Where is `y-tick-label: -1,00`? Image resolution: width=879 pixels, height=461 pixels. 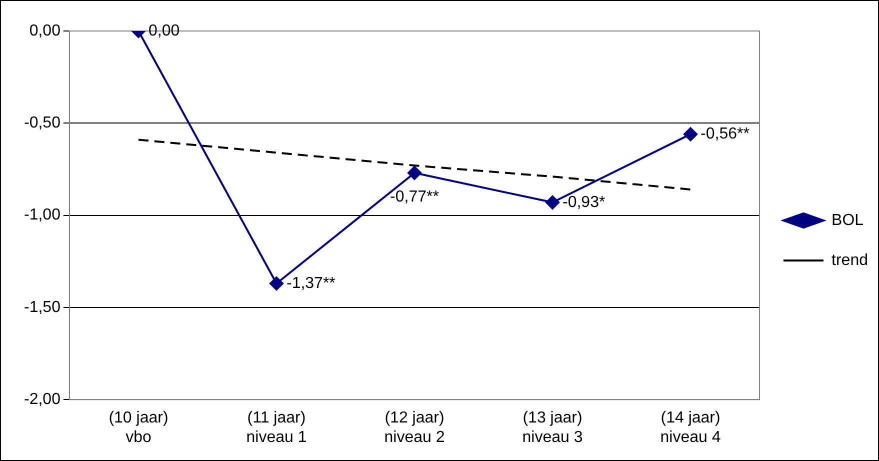
y-tick-label: -1,00 is located at coordinates (42, 215).